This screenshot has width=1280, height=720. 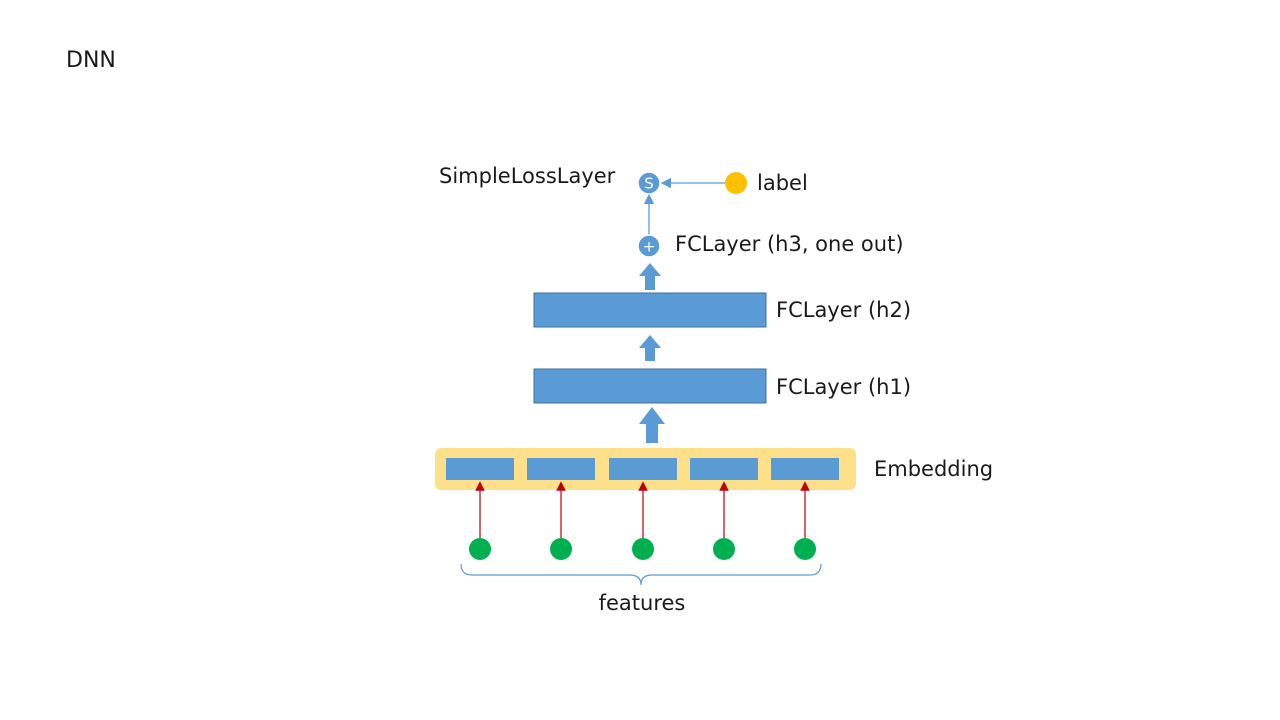 I want to click on features-brace, so click(x=641, y=574).